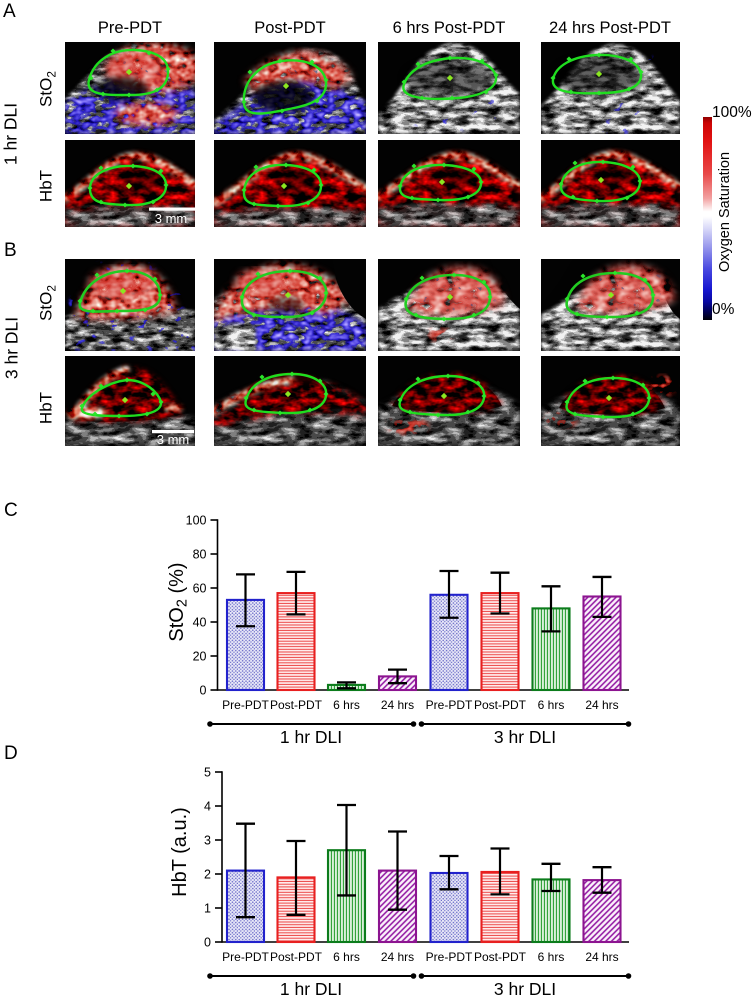  I want to click on svg-text: 60, so click(200, 589).